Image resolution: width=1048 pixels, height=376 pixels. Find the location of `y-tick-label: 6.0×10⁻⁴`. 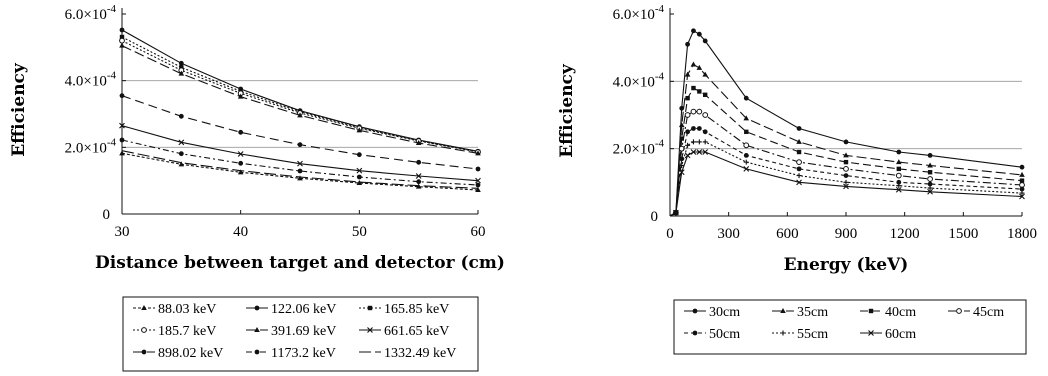

y-tick-label: 6.0×10⁻⁴ is located at coordinates (639, 13).